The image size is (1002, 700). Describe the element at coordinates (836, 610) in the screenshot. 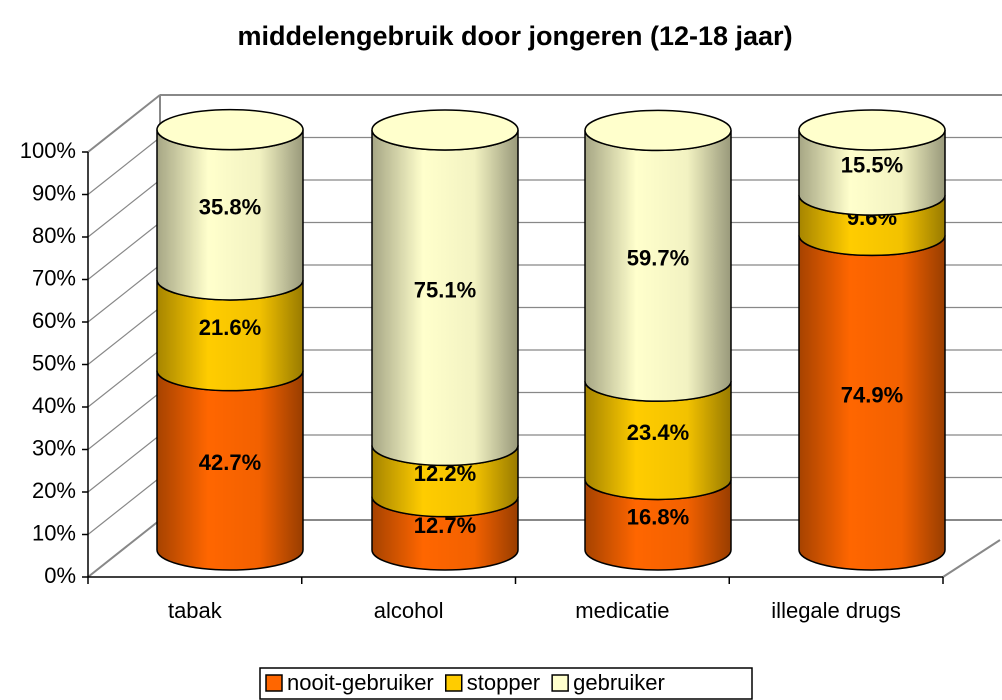

I see `x-tick-label: illegale drugs` at that location.